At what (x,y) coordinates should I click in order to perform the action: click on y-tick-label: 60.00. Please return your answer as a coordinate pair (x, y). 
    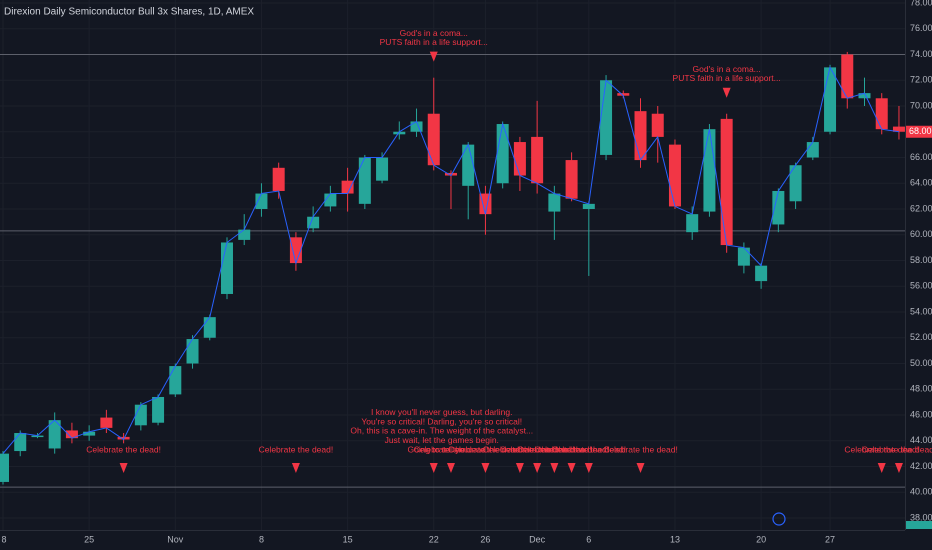
    Looking at the image, I should click on (921, 234).